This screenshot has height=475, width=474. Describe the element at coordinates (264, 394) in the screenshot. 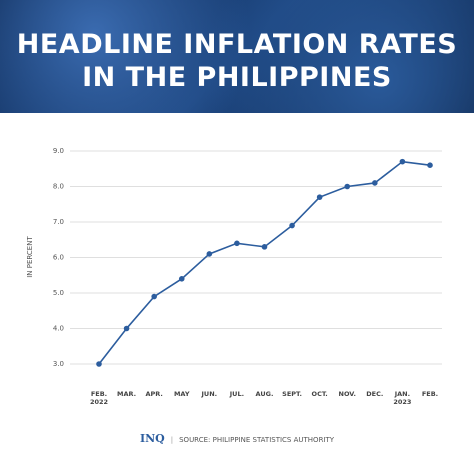

I see `x-tick-label: AUG.` at that location.